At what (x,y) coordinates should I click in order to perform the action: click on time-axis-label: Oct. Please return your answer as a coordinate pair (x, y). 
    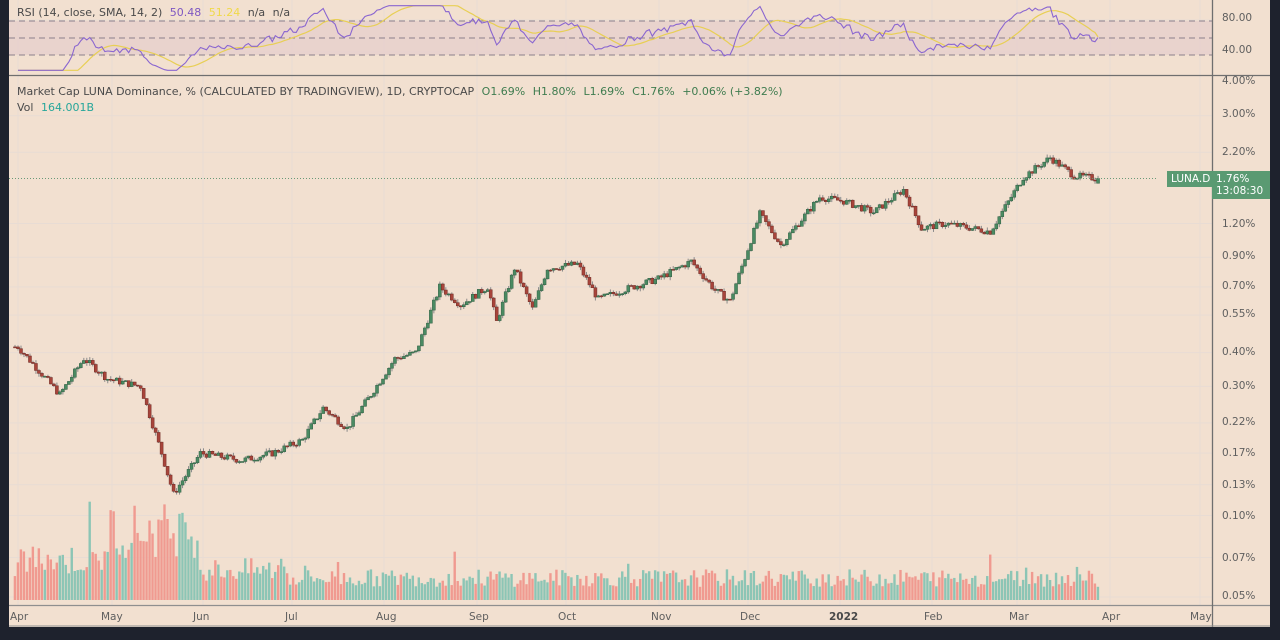
    Looking at the image, I should click on (567, 617).